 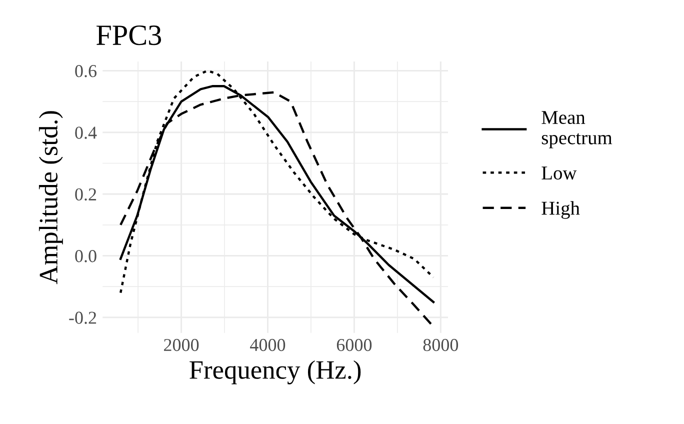 I want to click on x-tick-label: 8000, so click(x=440, y=345).